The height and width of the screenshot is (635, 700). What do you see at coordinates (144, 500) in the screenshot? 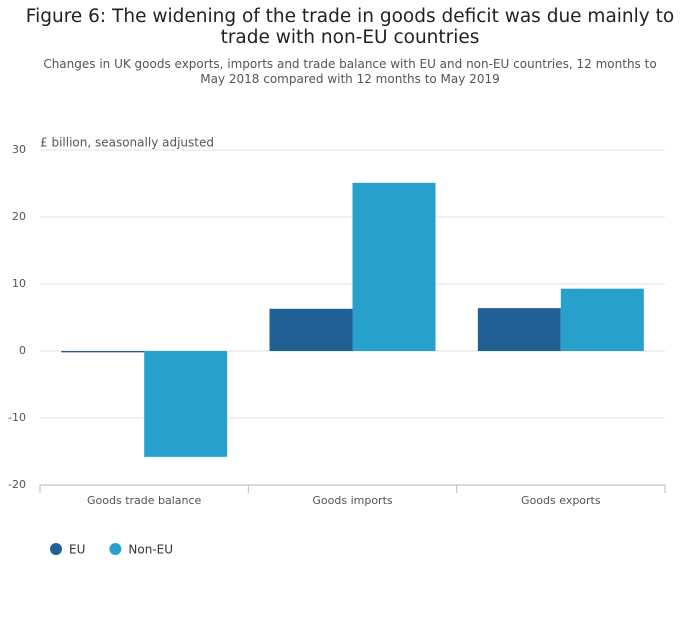
I see `x-tick-label: Goods trade balance` at bounding box center [144, 500].